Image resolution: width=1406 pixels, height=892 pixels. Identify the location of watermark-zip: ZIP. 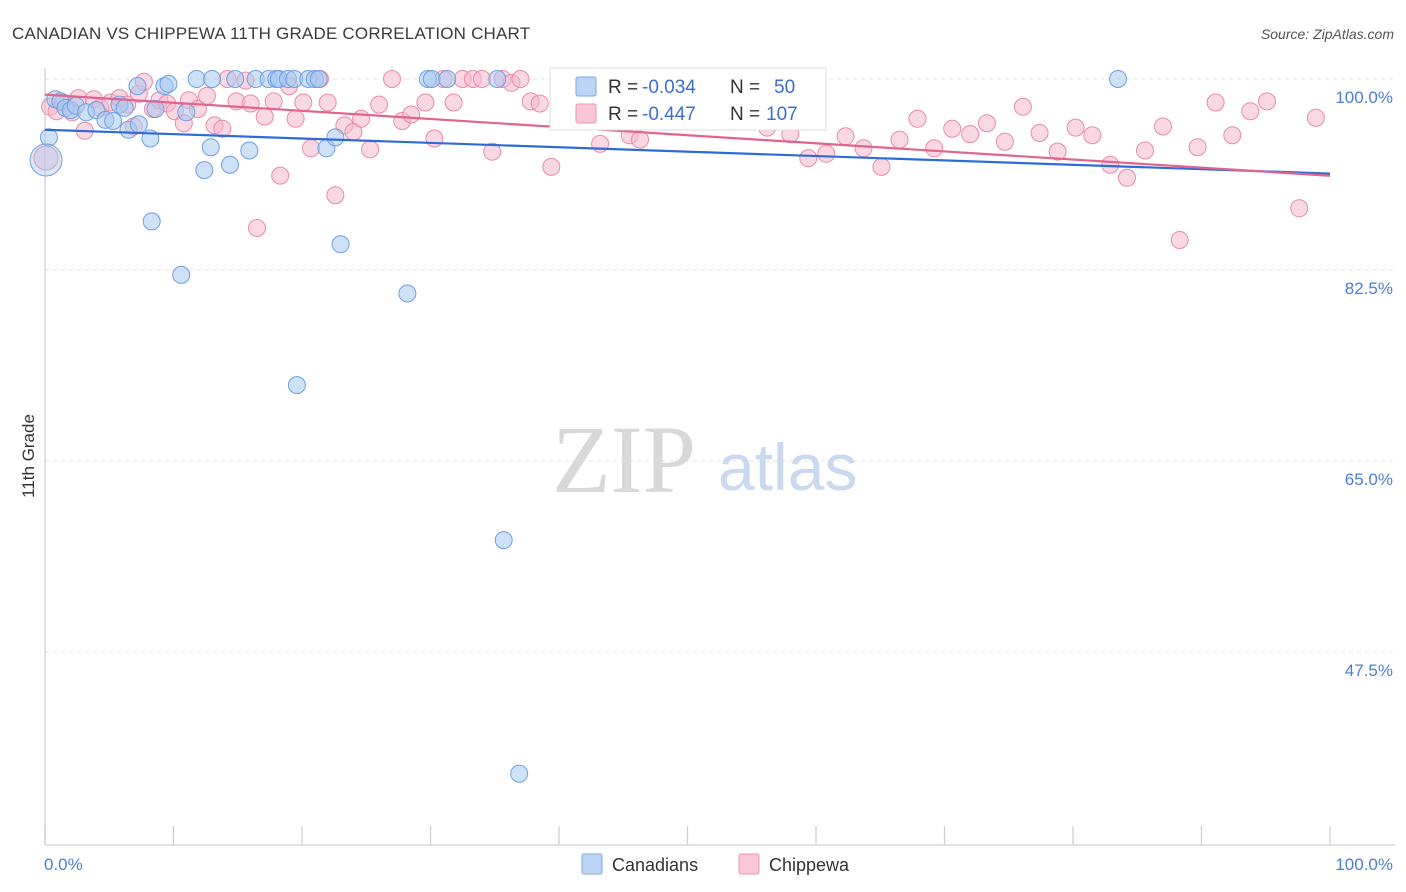
(624, 459).